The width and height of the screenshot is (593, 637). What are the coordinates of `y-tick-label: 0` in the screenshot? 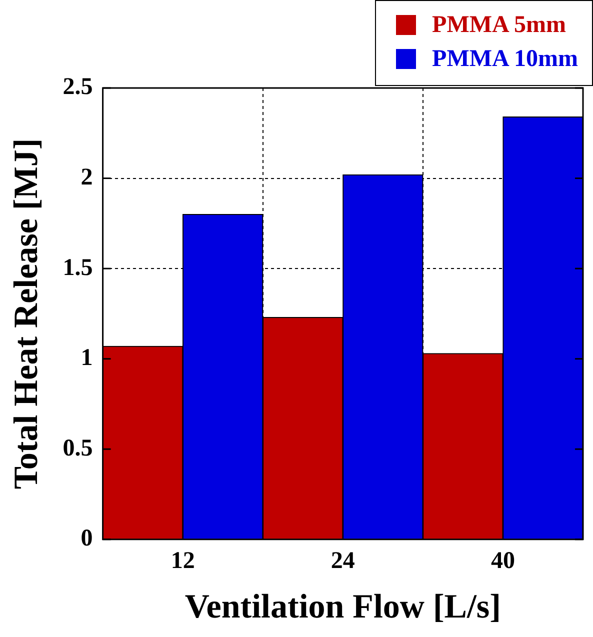 It's located at (86, 539).